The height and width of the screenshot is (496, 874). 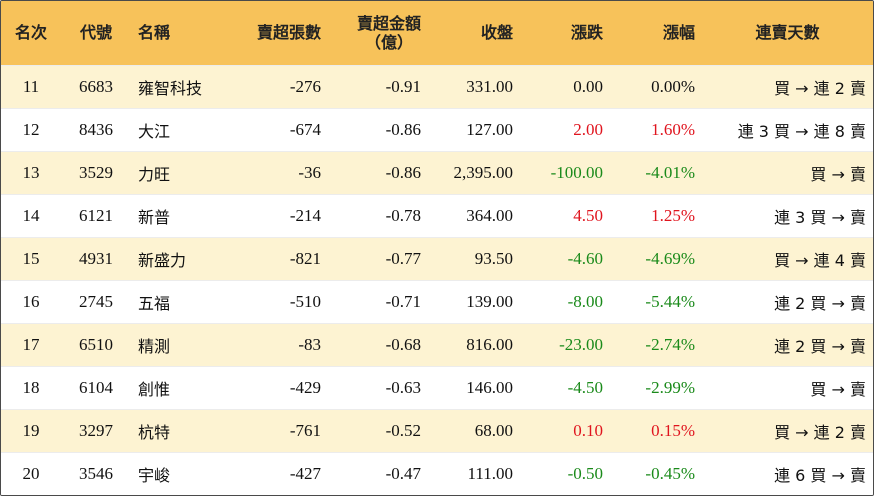 What do you see at coordinates (96, 86) in the screenshot?
I see `cell-code: 6683` at bounding box center [96, 86].